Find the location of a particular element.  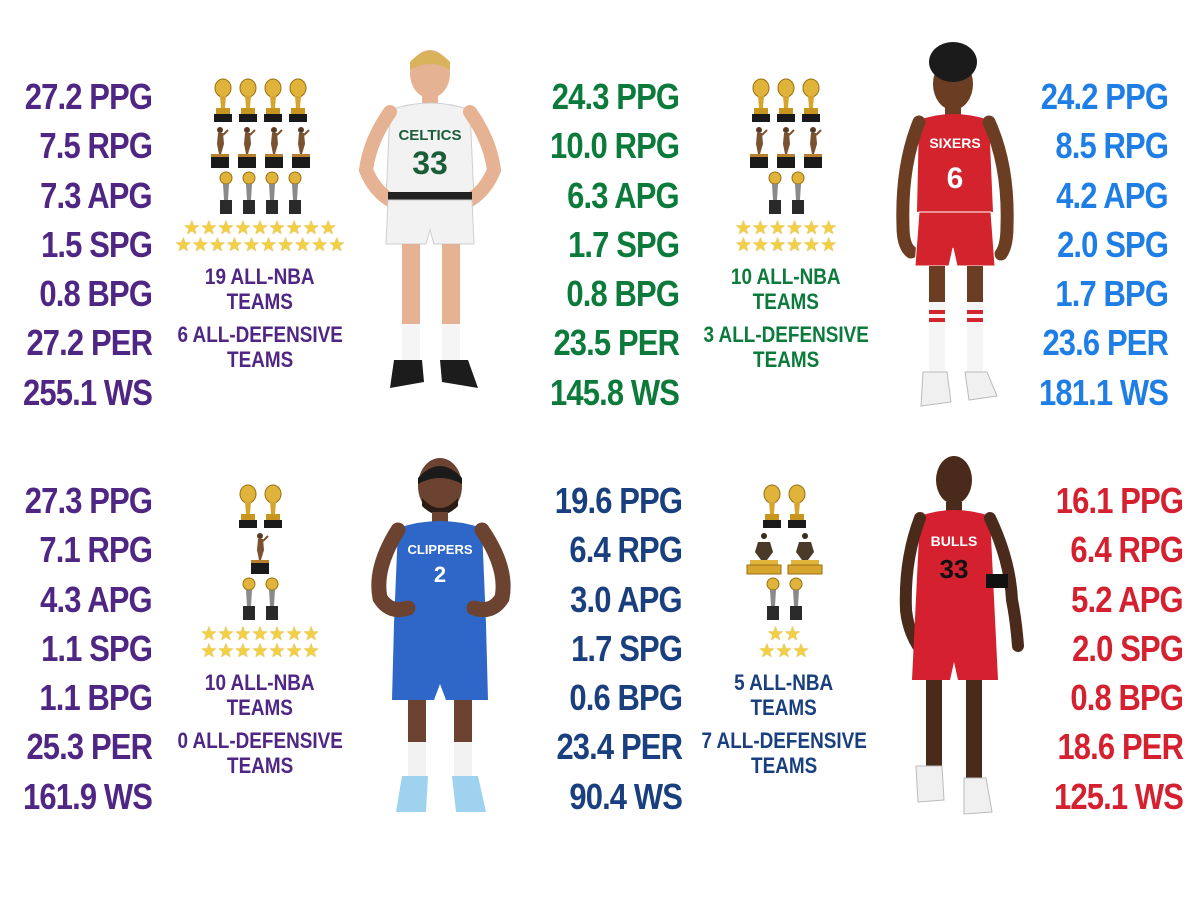

all-star-row: ★ ★ is located at coordinates (783, 634).